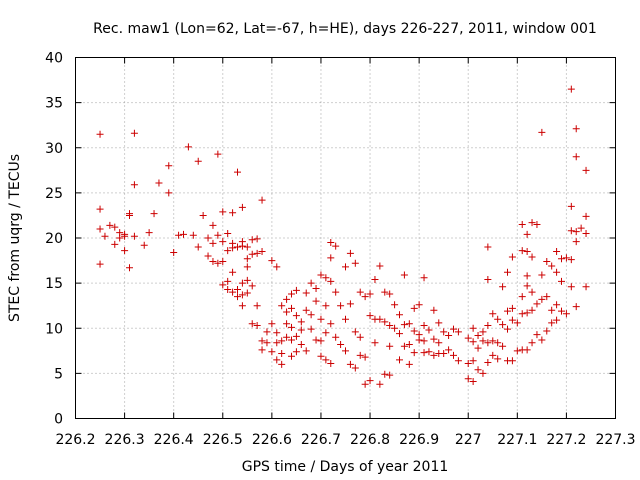 The image size is (640, 480). I want to click on y-tick-label: 5, so click(58, 374).